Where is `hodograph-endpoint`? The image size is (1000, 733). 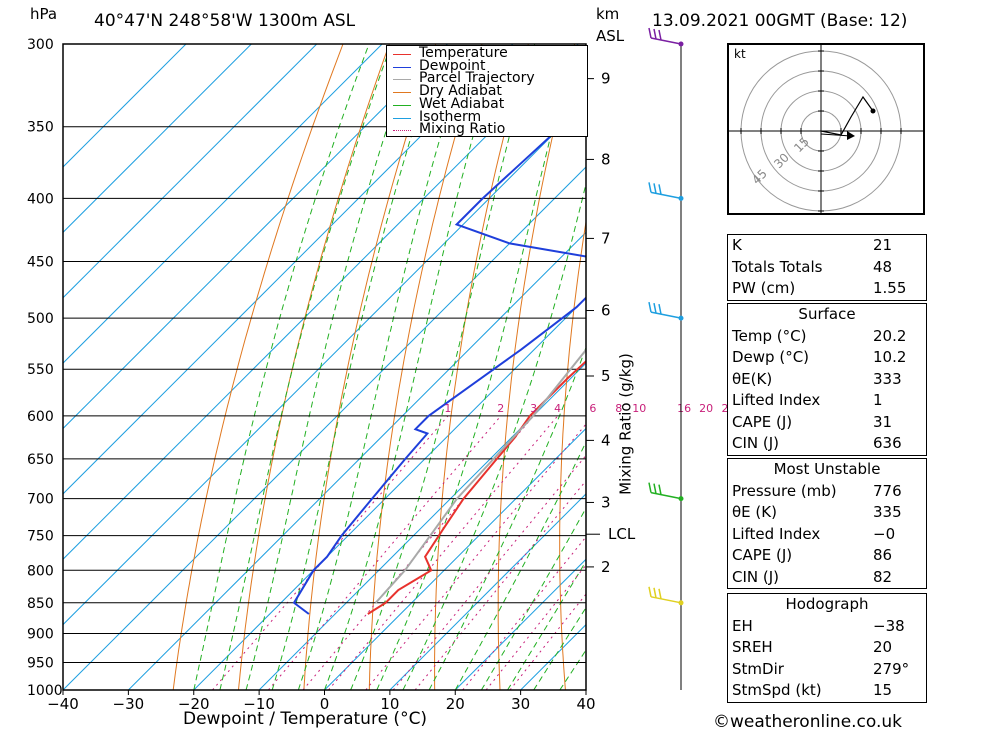 hodograph-endpoint is located at coordinates (873, 111).